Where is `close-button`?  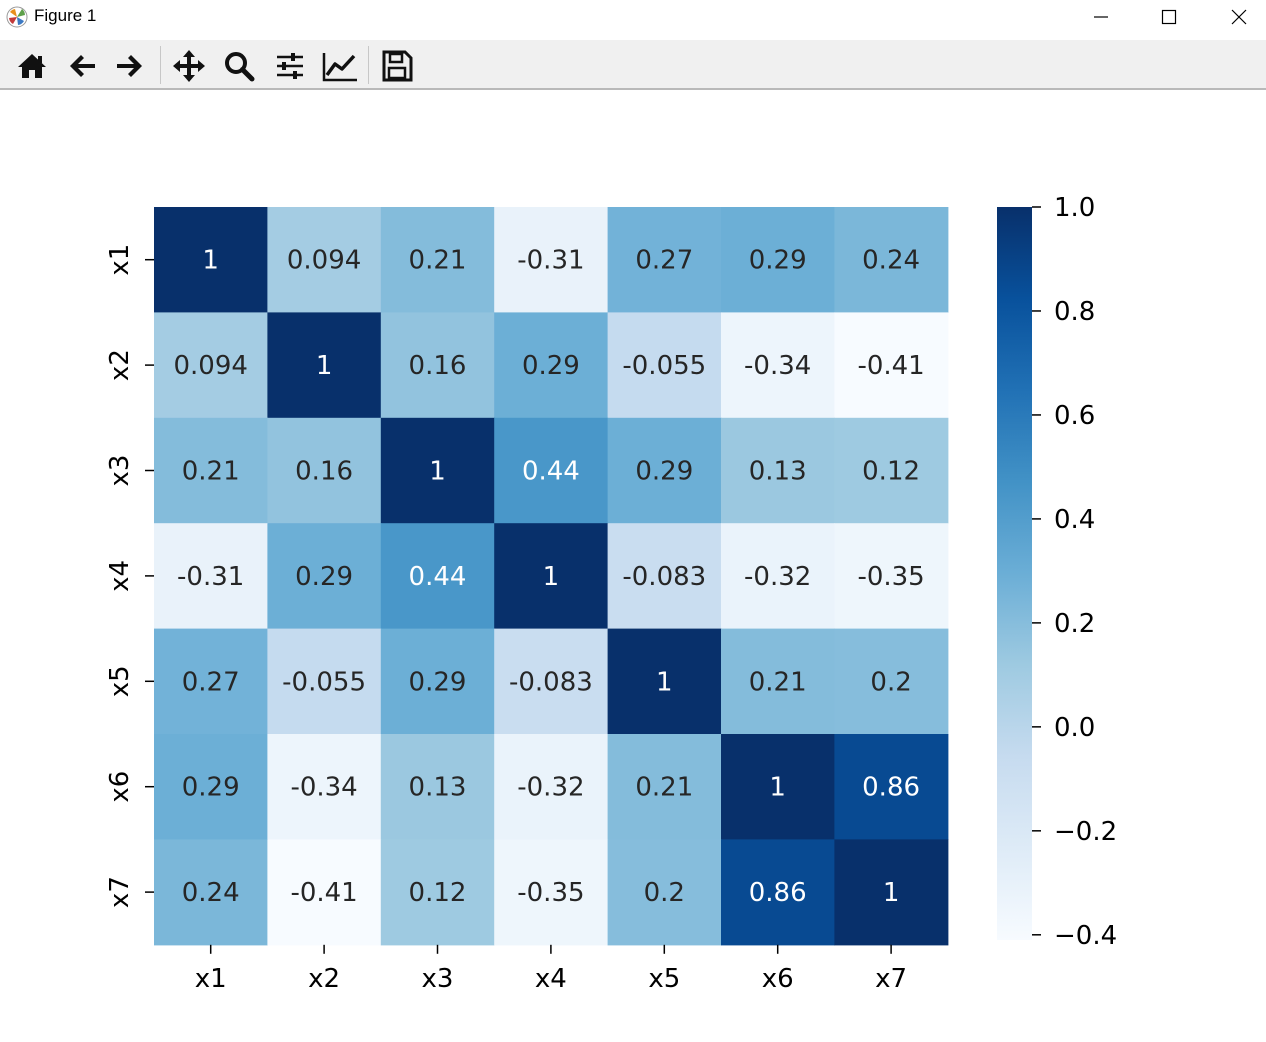
close-button is located at coordinates (1235, 17).